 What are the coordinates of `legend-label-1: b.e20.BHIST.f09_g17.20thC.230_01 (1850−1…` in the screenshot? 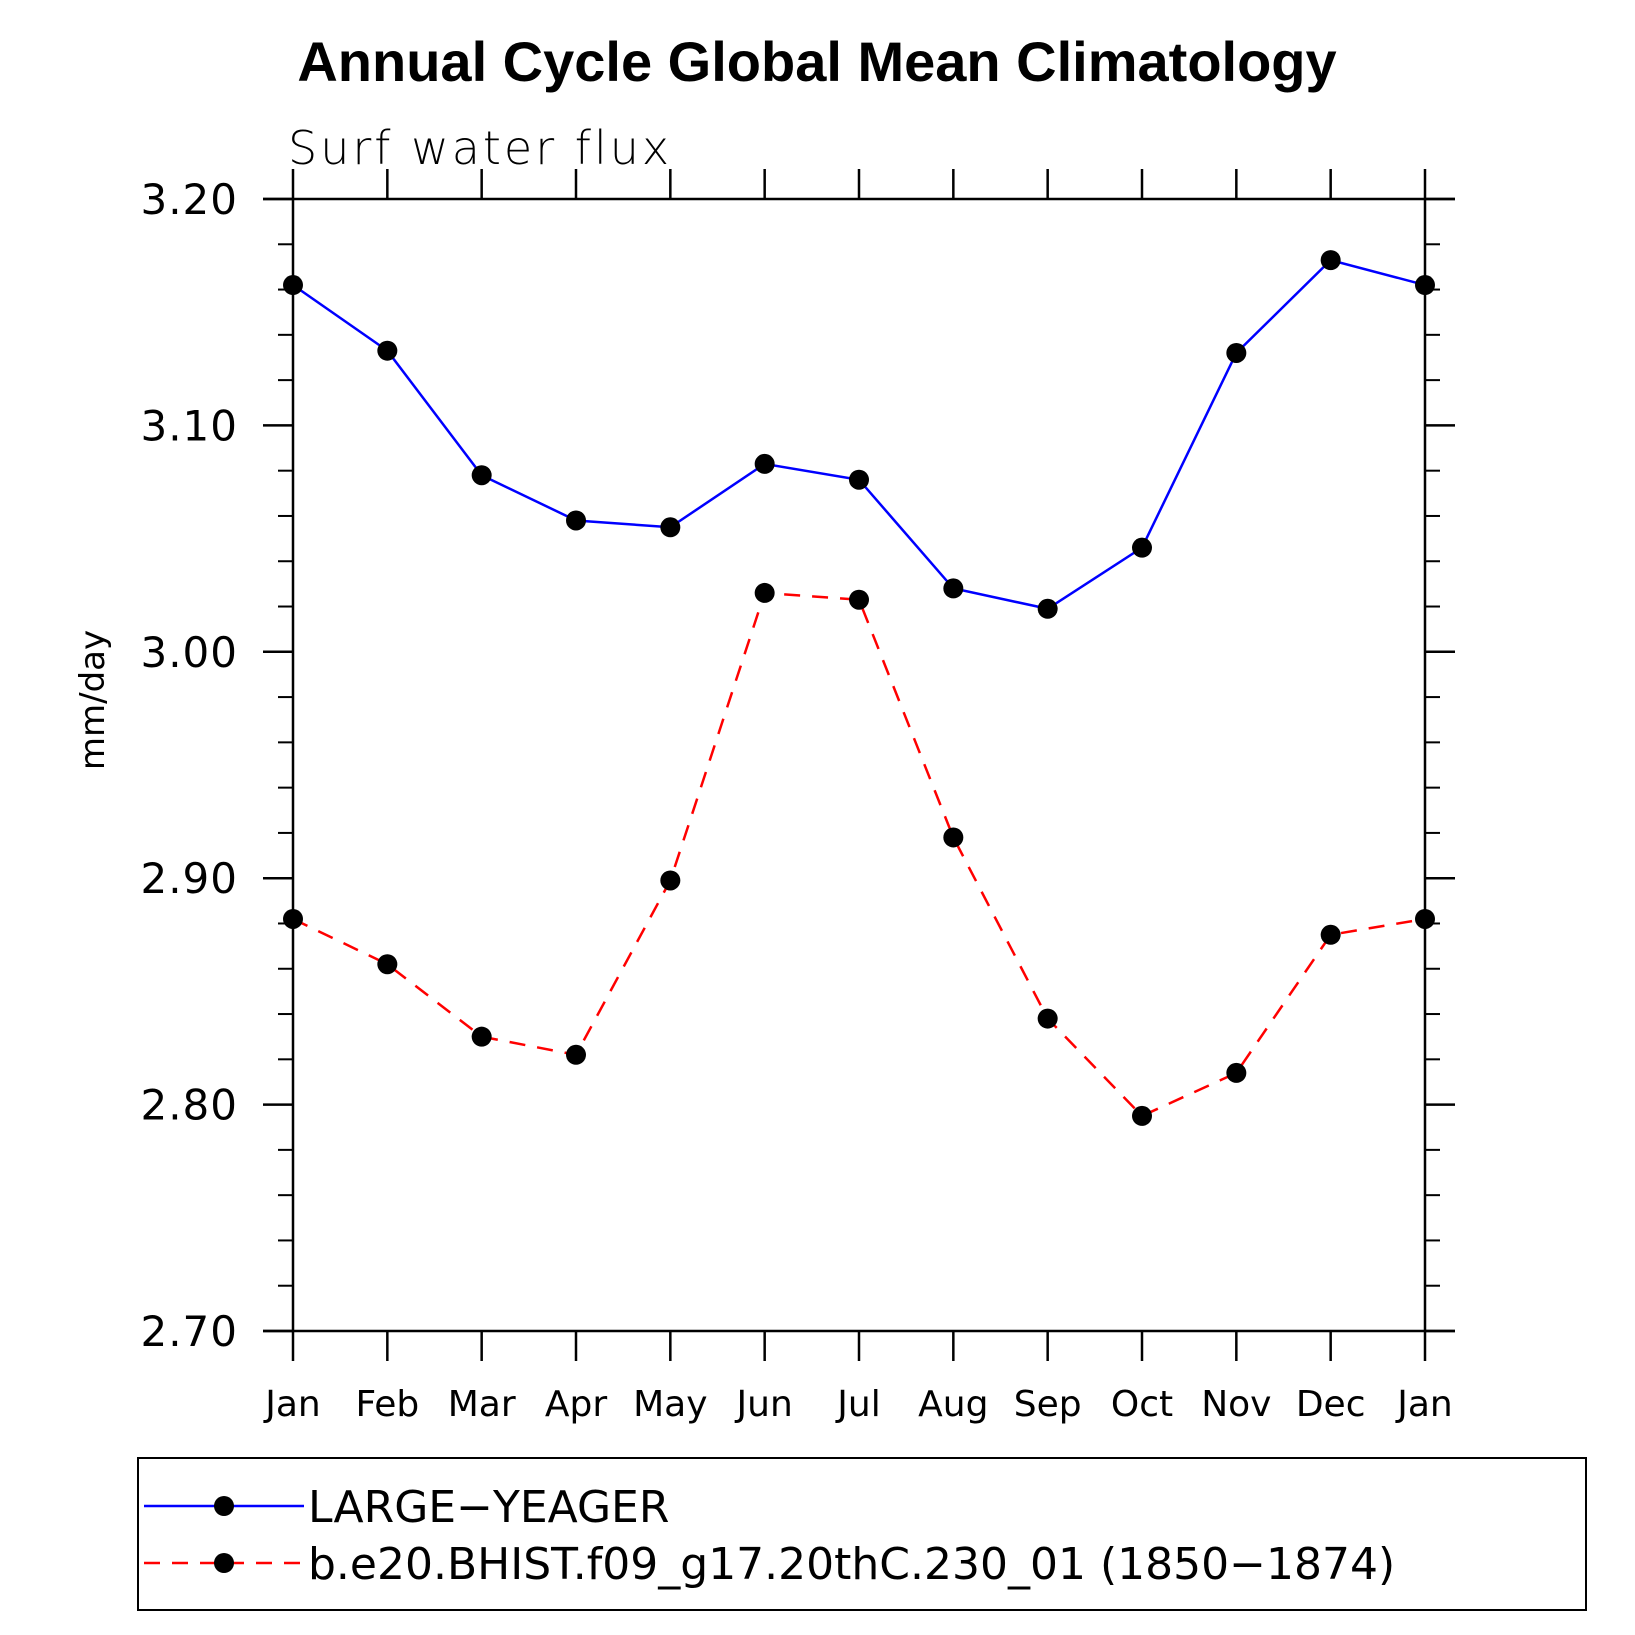 It's located at (851, 1564).